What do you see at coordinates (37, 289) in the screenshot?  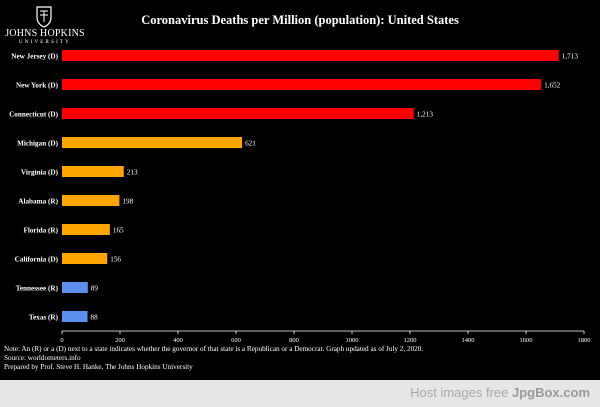 I see `category-label: Tennessee (R)` at bounding box center [37, 289].